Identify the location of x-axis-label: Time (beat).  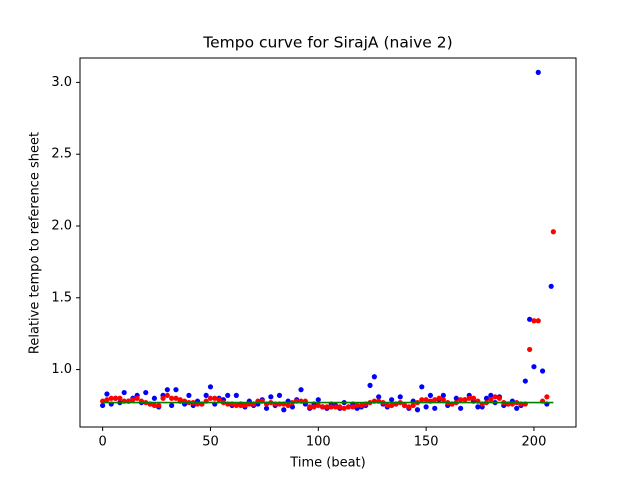
(327, 463).